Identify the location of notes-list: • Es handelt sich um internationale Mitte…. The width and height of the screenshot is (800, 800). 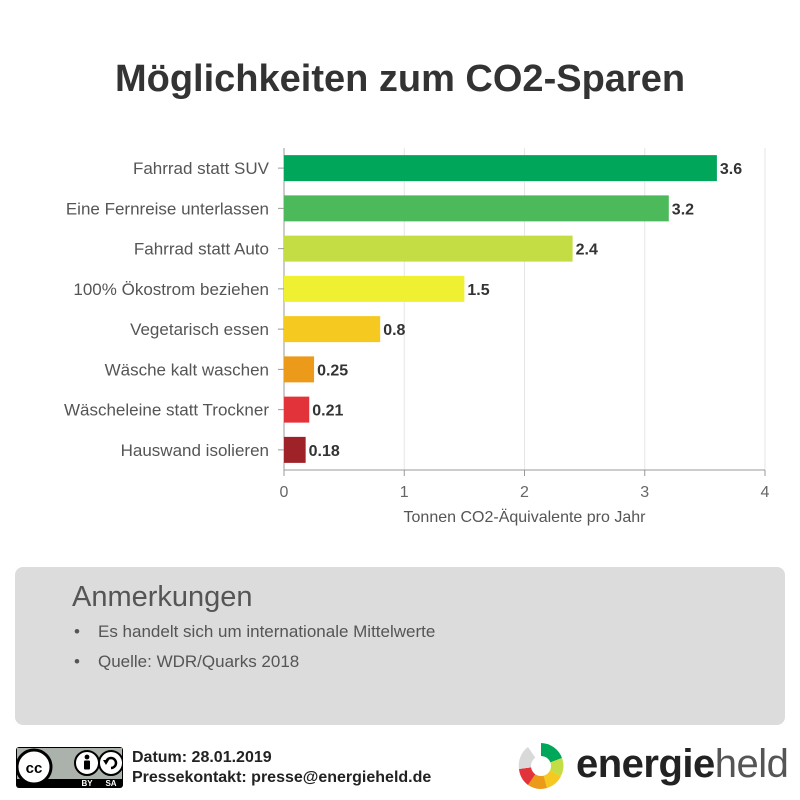
(253, 647).